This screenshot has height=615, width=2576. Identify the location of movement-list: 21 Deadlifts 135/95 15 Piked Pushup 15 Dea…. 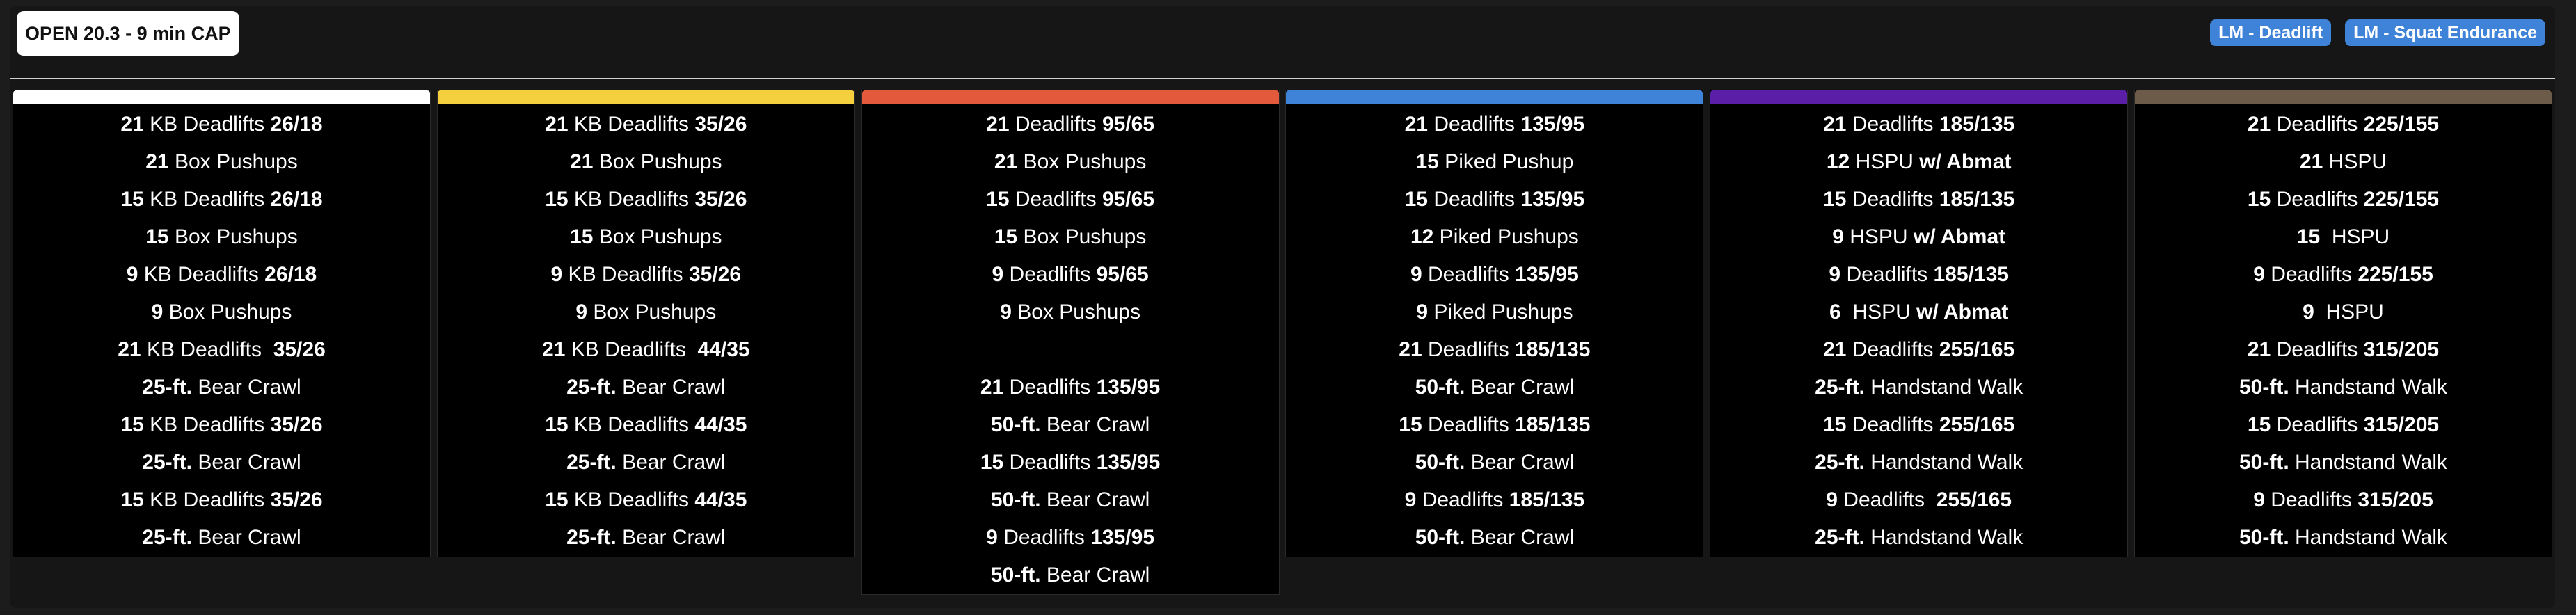
(1494, 330).